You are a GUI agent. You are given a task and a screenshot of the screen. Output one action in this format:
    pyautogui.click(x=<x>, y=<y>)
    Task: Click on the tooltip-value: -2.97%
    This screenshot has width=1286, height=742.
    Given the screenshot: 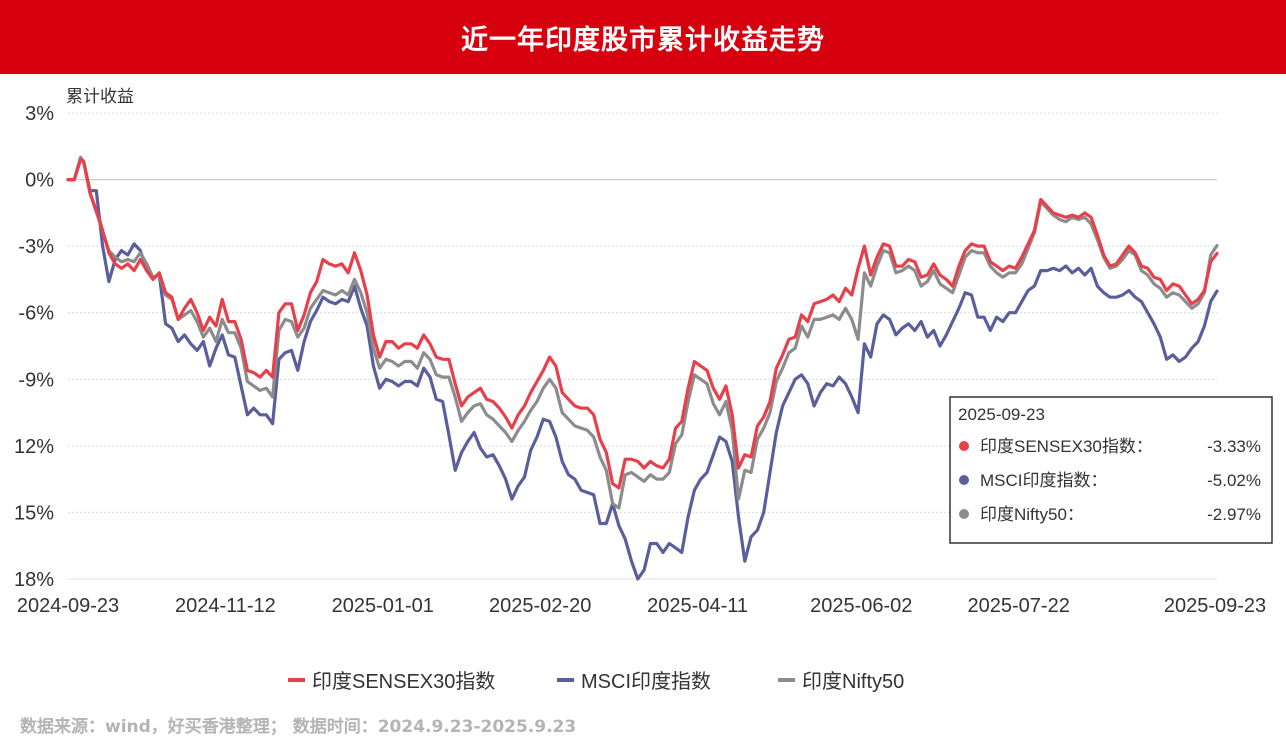 What is the action you would take?
    pyautogui.click(x=1234, y=514)
    